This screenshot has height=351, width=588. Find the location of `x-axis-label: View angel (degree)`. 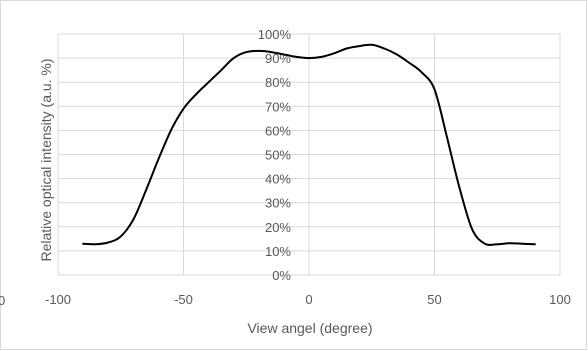

x-axis-label: View angel (degree) is located at coordinates (309, 328).